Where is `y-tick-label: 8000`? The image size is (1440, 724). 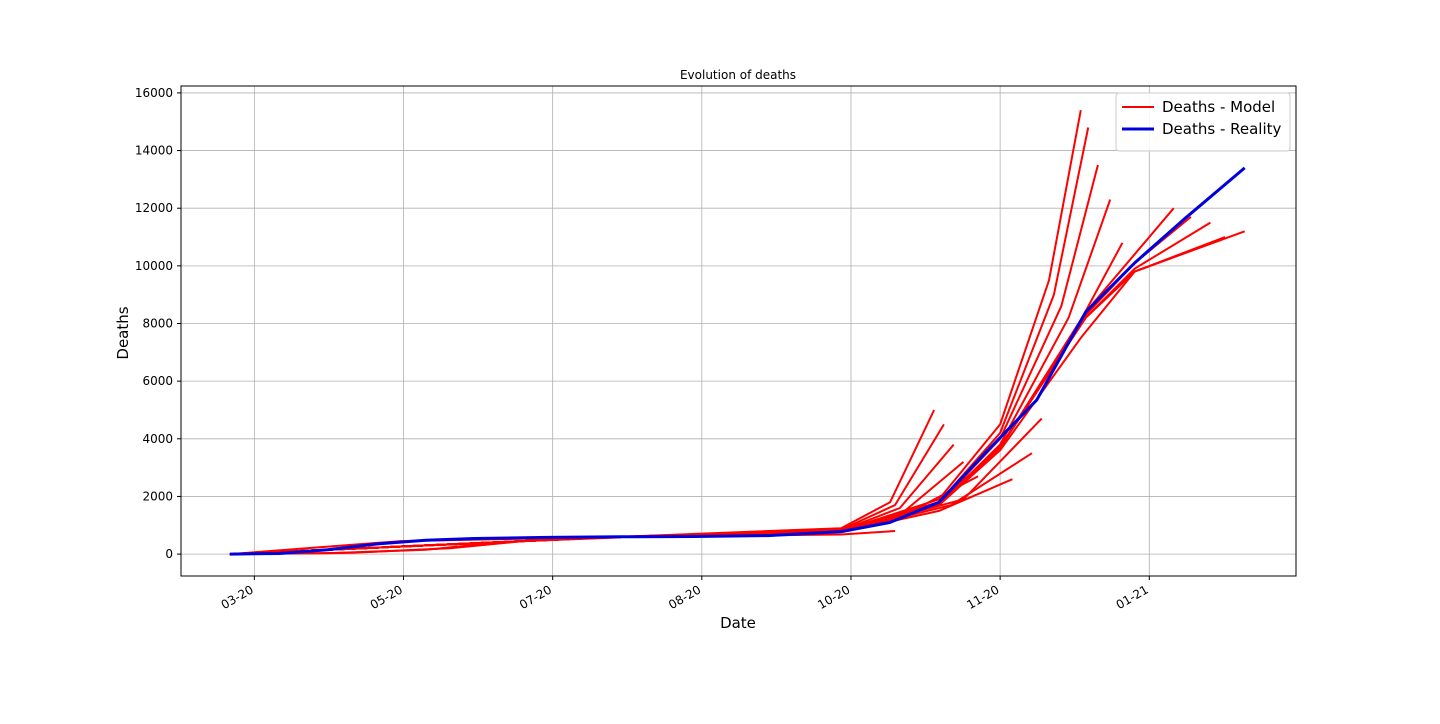 y-tick-label: 8000 is located at coordinates (157, 324).